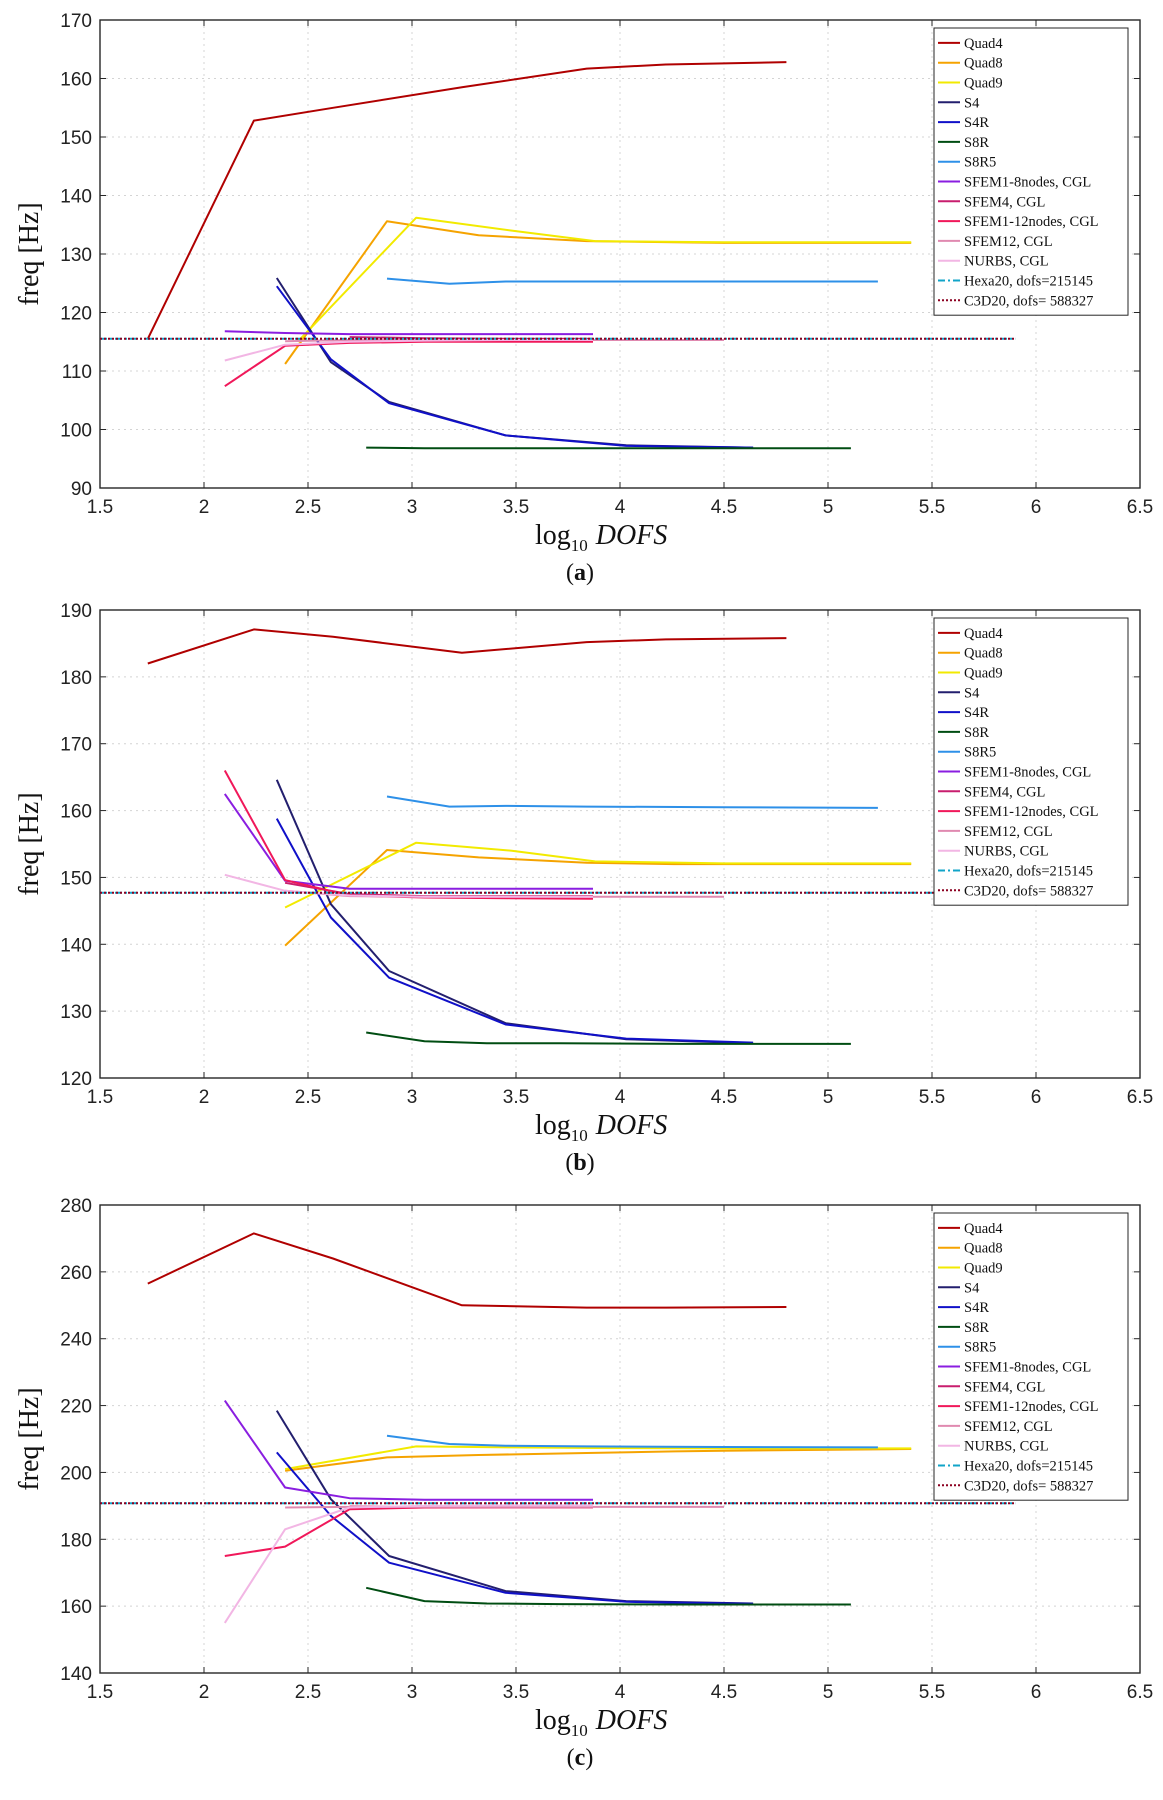  Describe the element at coordinates (1031, 1407) in the screenshot. I see `legend-label: SFEM1-12nodes, CGL` at that location.